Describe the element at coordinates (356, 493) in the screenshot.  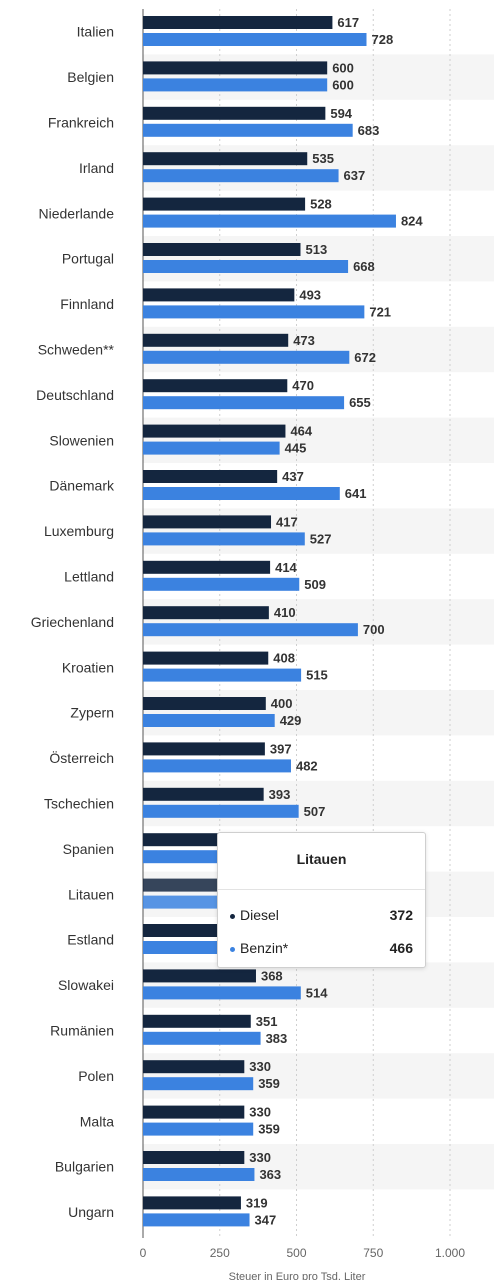
I see `value-label: 641` at that location.